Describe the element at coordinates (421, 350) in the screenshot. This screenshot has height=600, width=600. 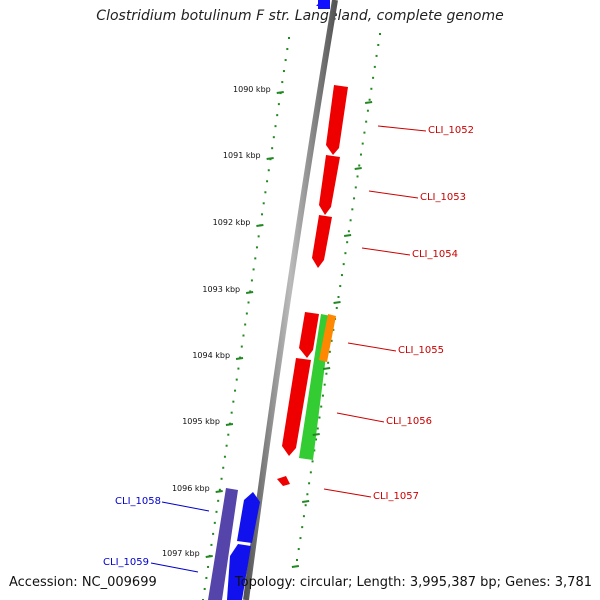
I see `gene-label: CLI_1055` at that location.